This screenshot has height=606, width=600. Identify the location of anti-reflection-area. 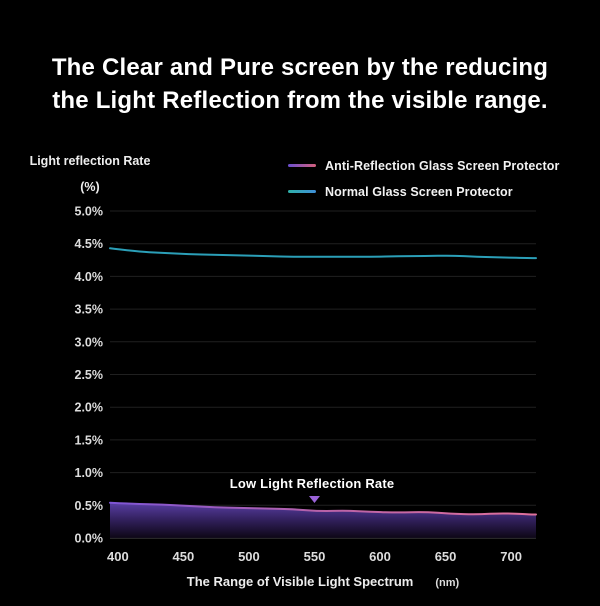
(323, 520).